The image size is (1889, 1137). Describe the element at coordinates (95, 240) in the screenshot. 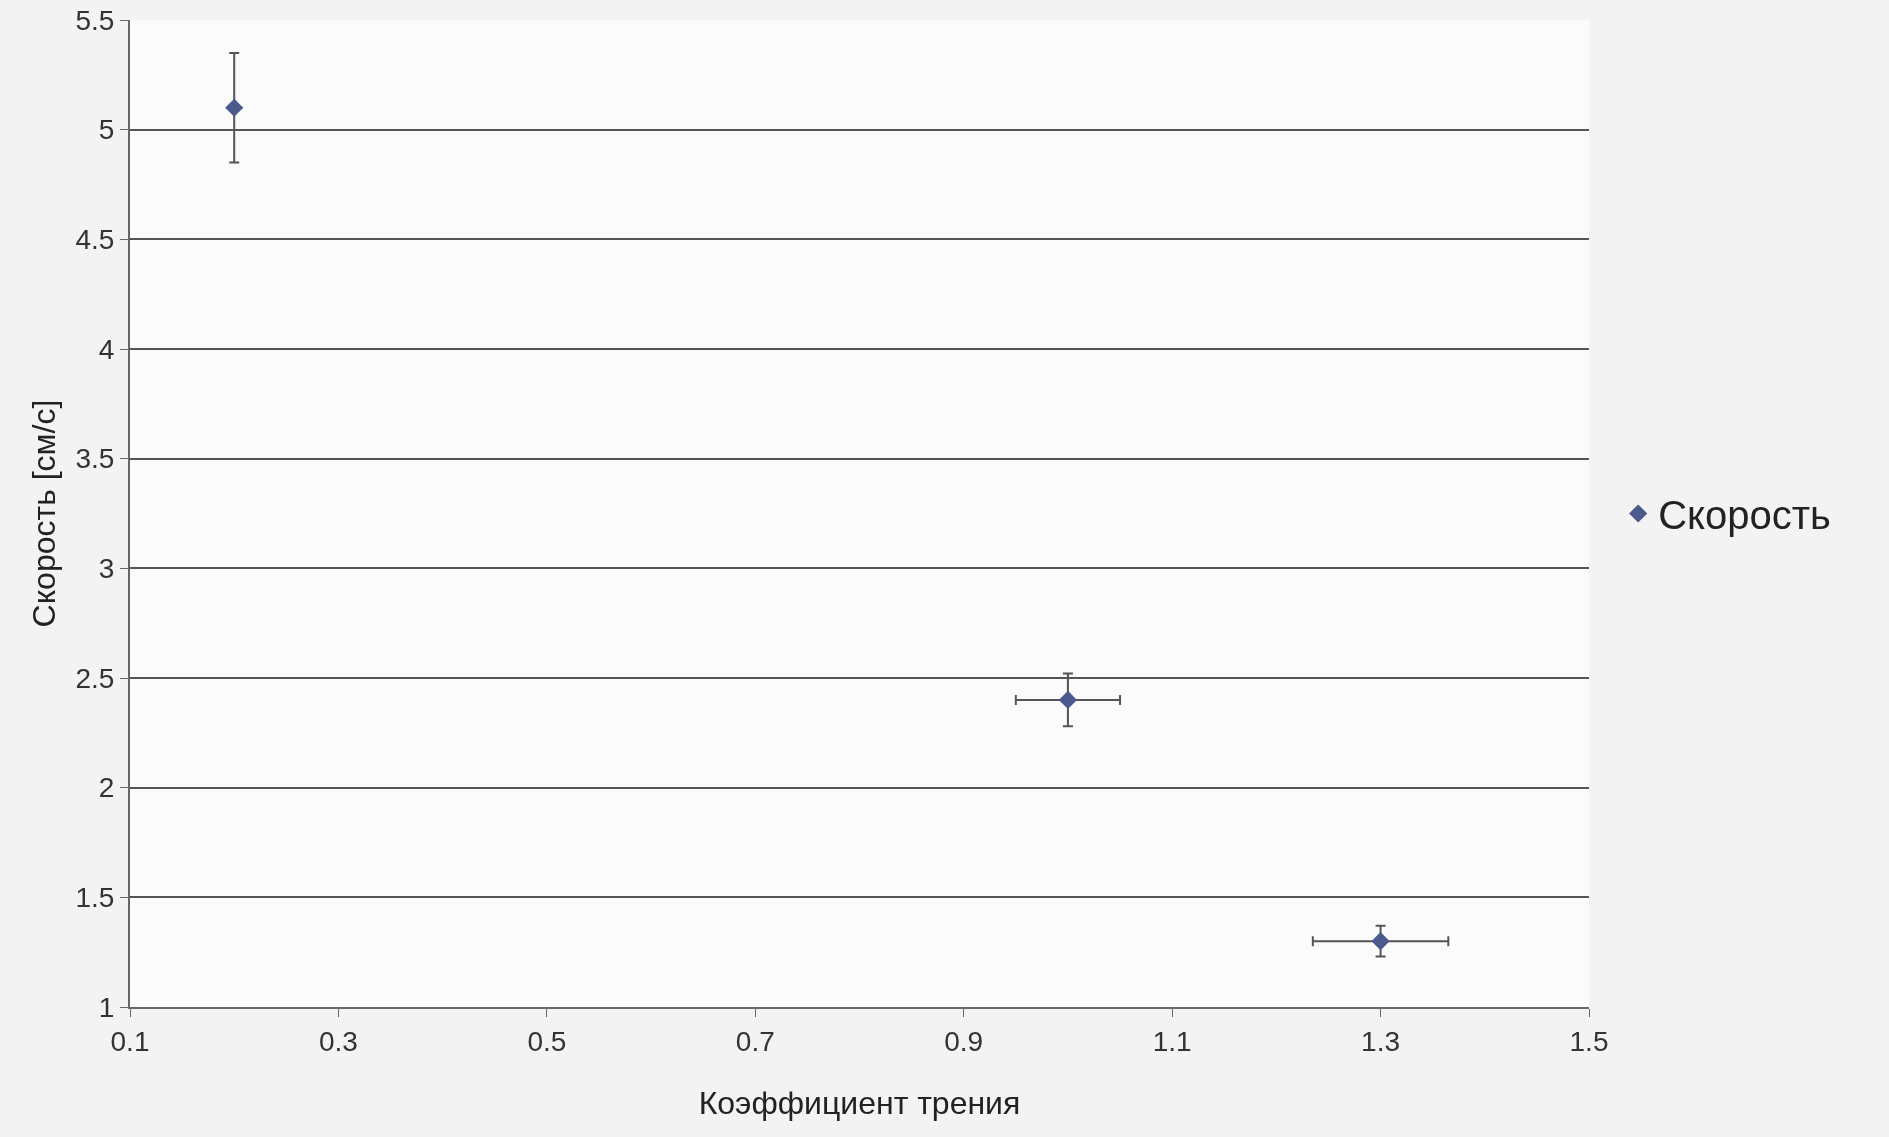

I see `y-tick-label: 4.5` at that location.